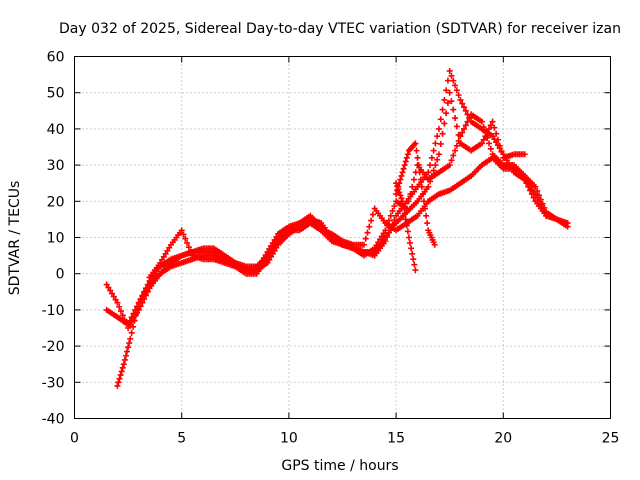 The width and height of the screenshot is (640, 480). I want to click on y-tick-label: -20, so click(53, 347).